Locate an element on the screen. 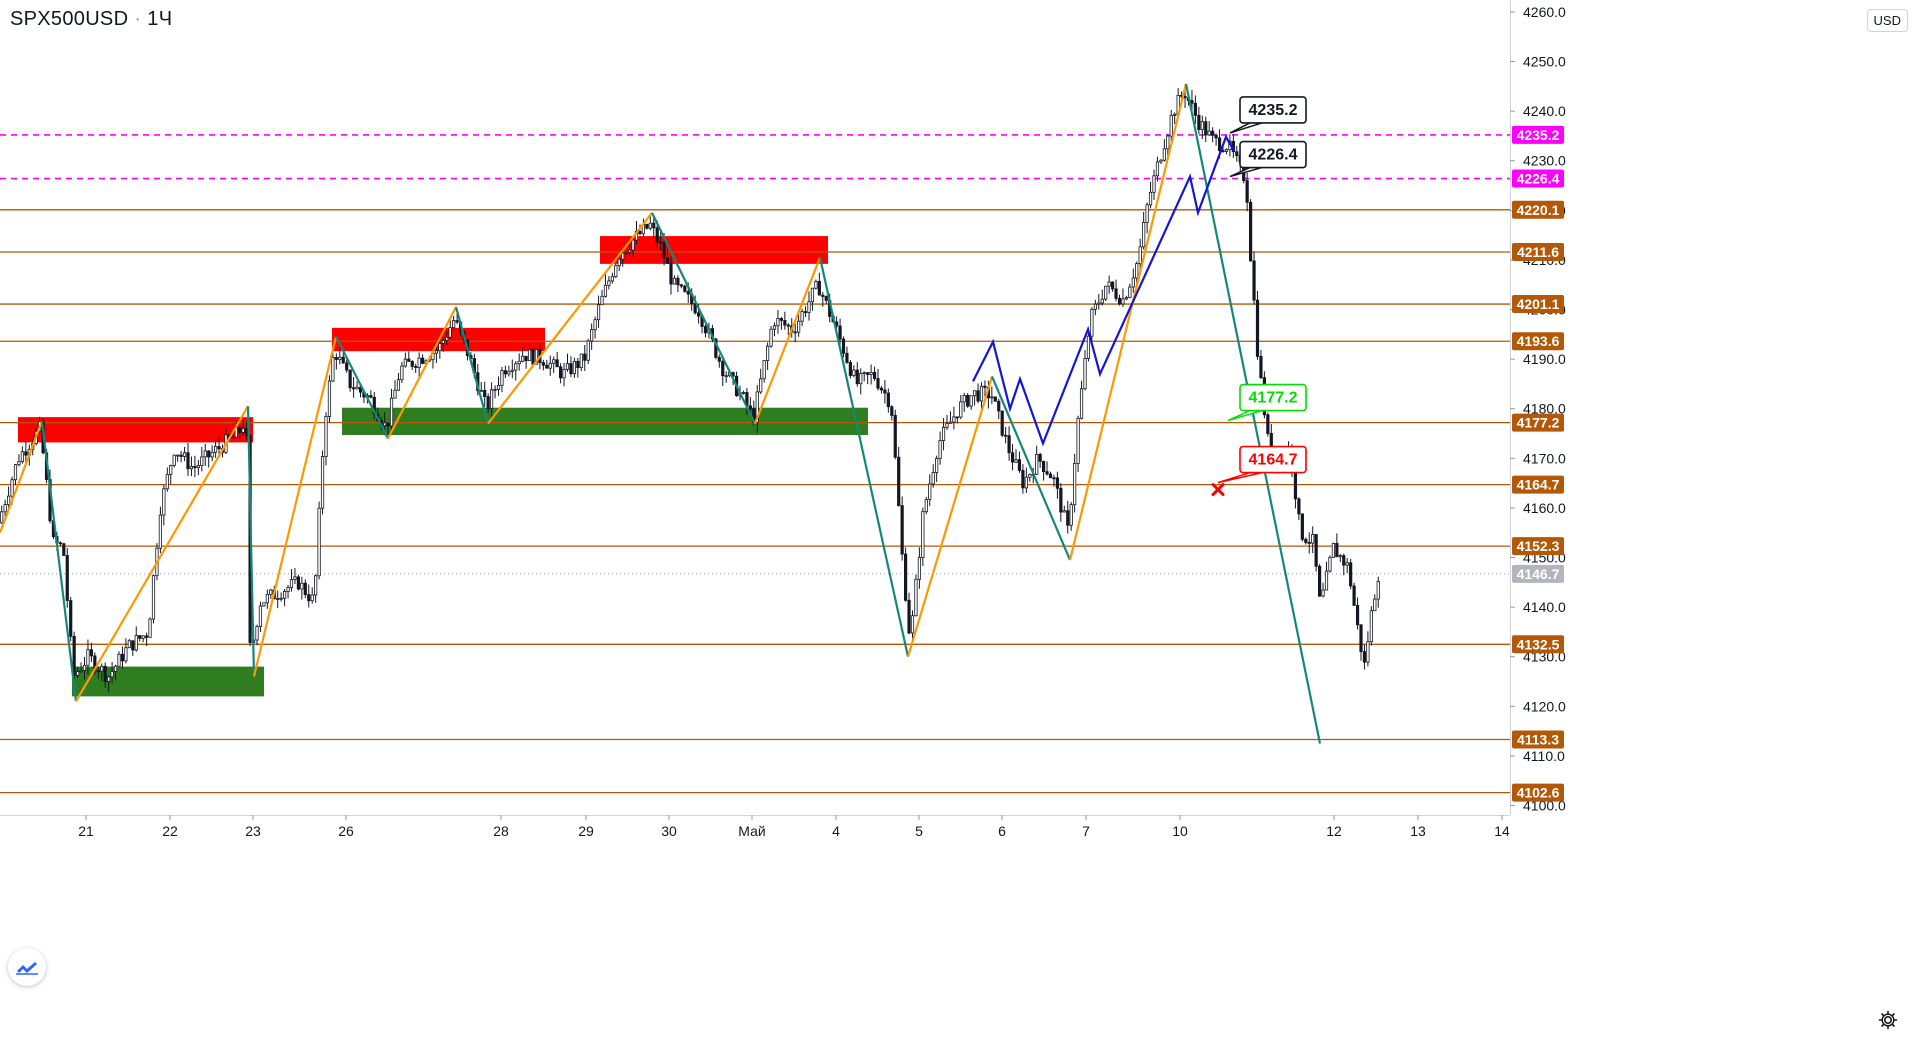 The image size is (1920, 1040). callout-box is located at coordinates (1273, 397).